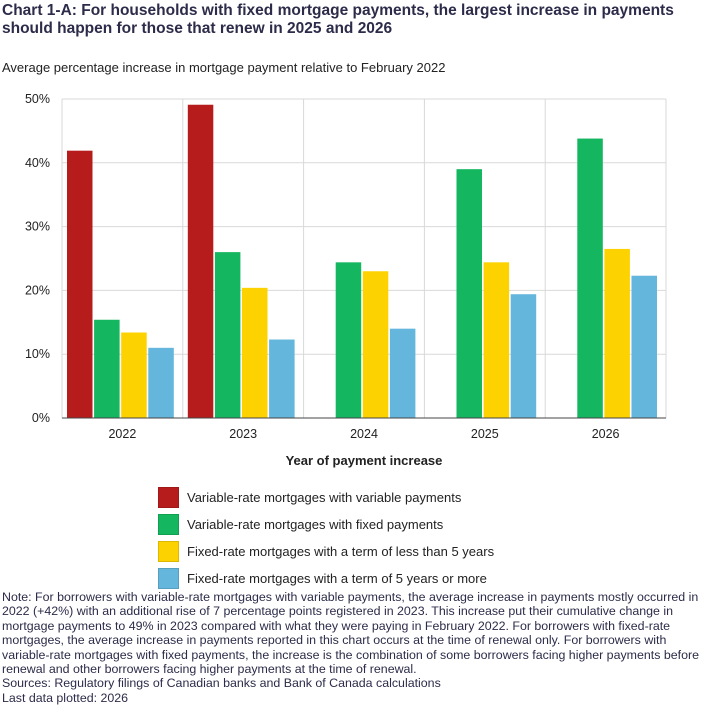 This screenshot has width=710, height=728. Describe the element at coordinates (243, 434) in the screenshot. I see `x-tick-label: 2023` at that location.